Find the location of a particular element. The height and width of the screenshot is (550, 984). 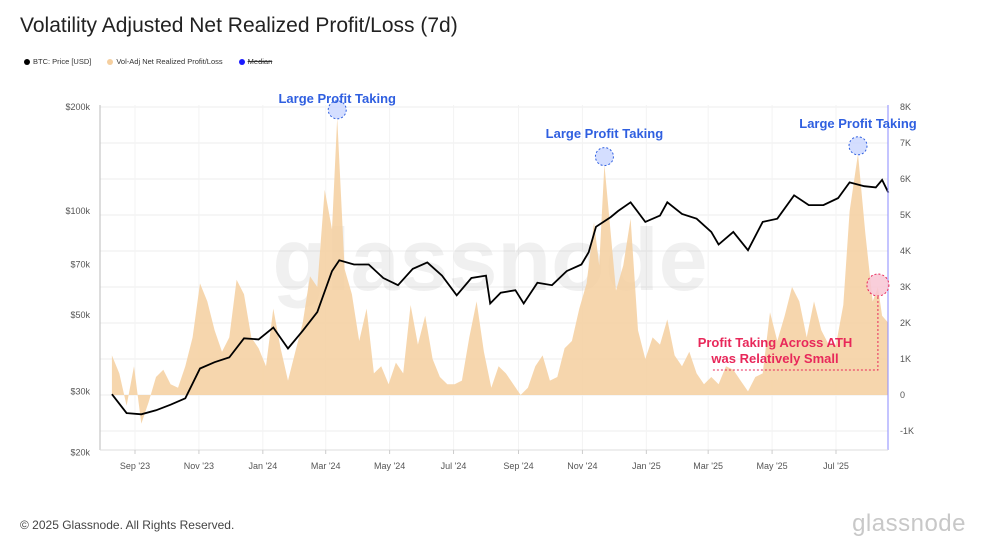

x-axis-tick-label: Mar '25 is located at coordinates (708, 466).